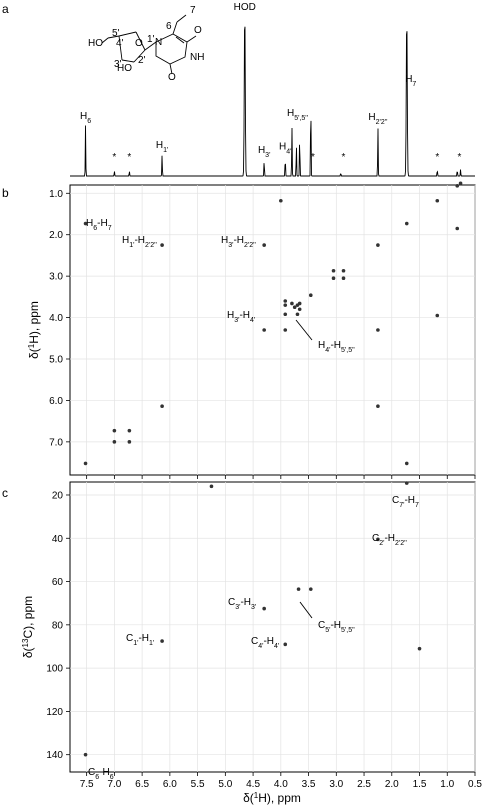  What do you see at coordinates (272, 798) in the screenshot?
I see `x-axis-label: δ(1H), ppm` at bounding box center [272, 798].